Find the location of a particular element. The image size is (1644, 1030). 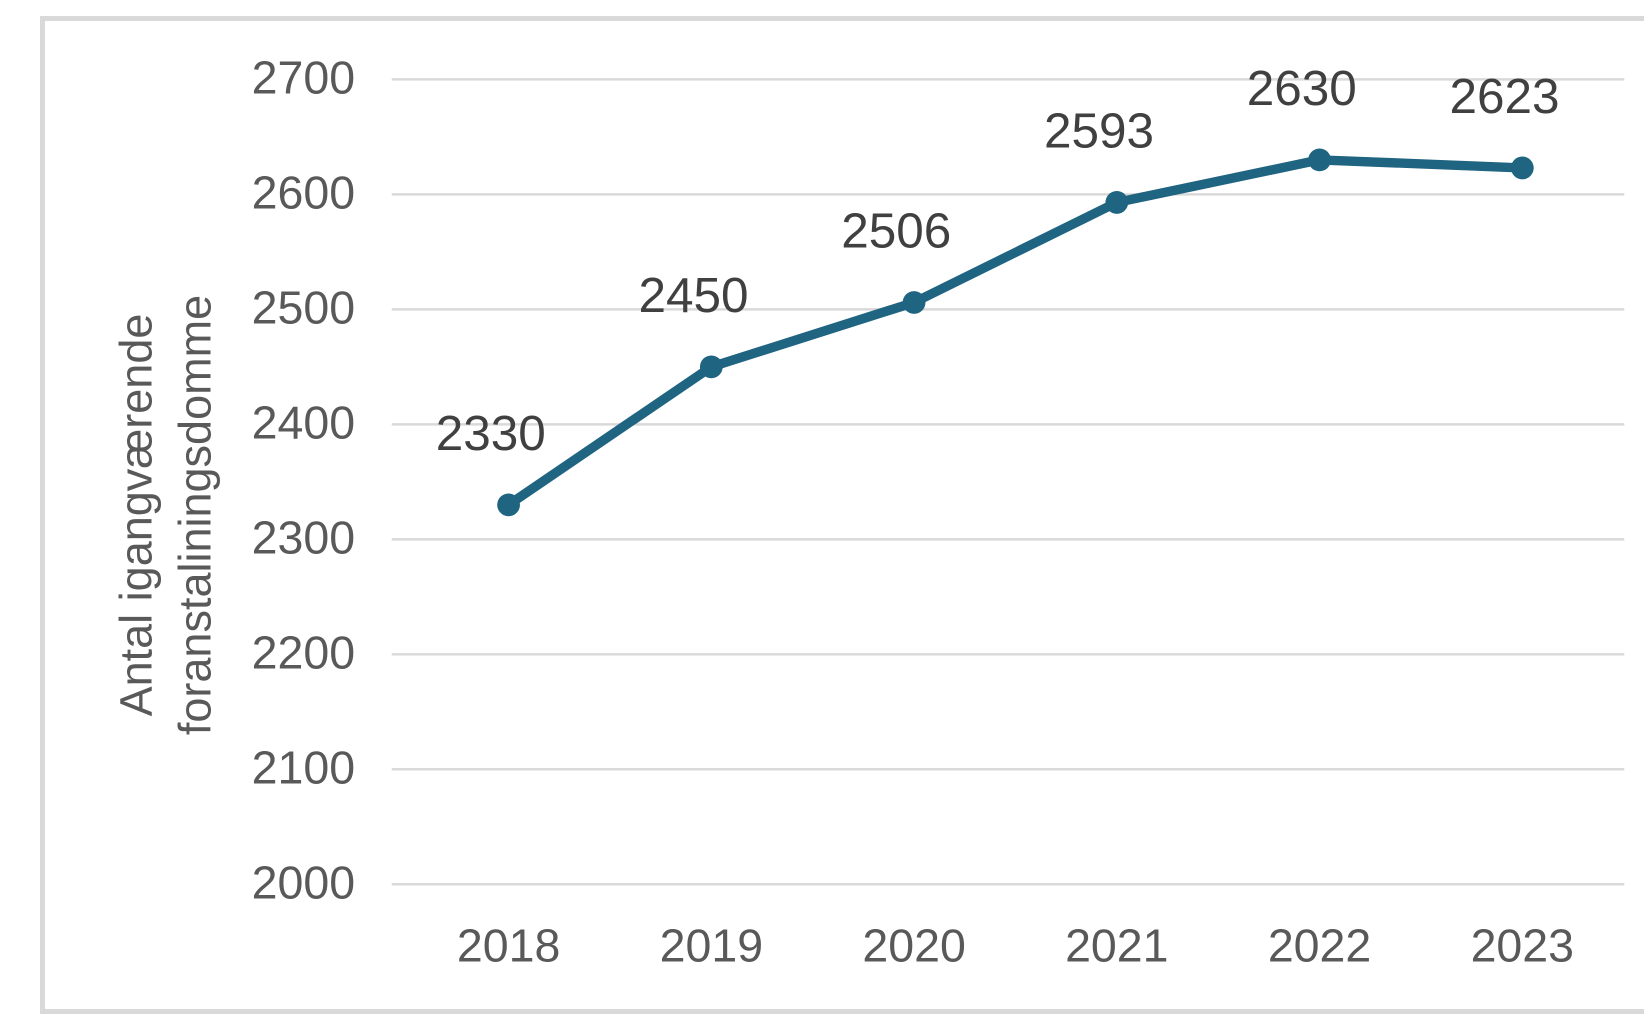

data-label: 2593 is located at coordinates (1099, 131).